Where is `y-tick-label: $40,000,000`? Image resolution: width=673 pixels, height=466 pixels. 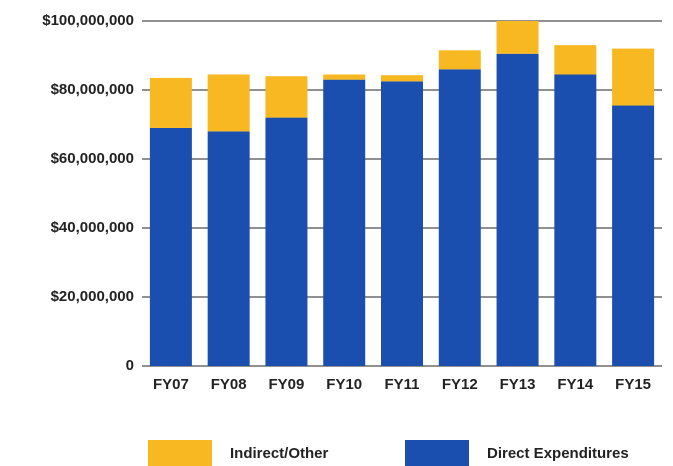 y-tick-label: $40,000,000 is located at coordinates (92, 227).